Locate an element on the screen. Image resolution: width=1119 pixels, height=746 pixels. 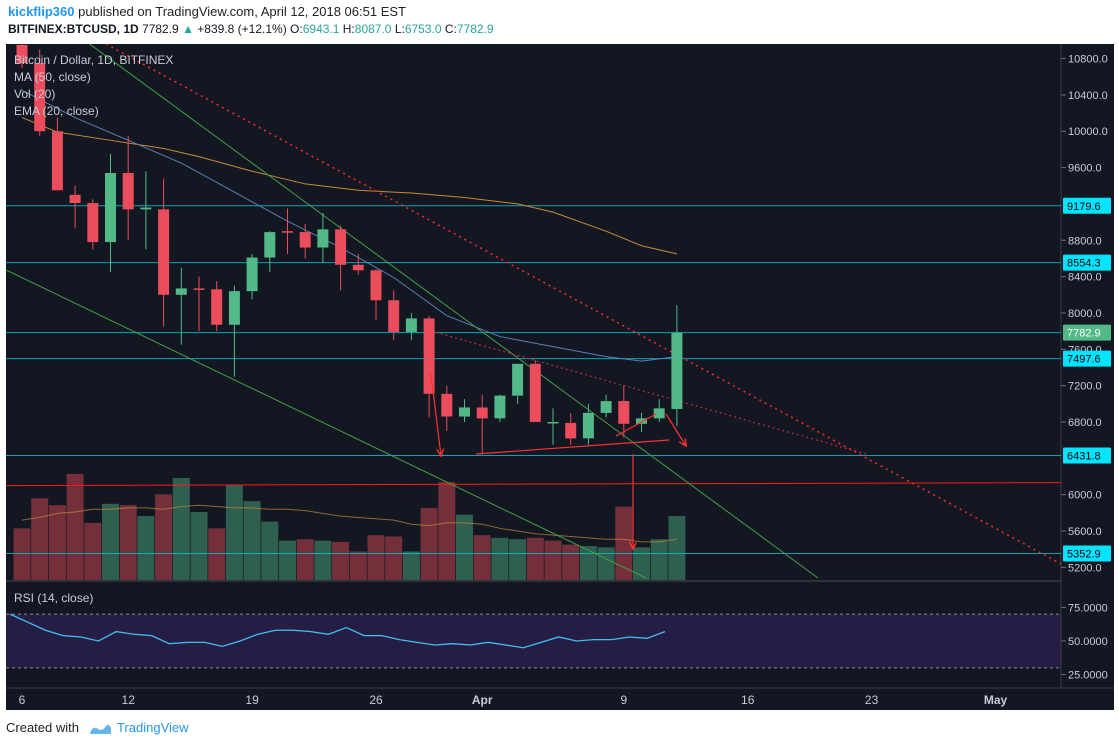
price-tick-label: 9600.0 is located at coordinates (1085, 169).